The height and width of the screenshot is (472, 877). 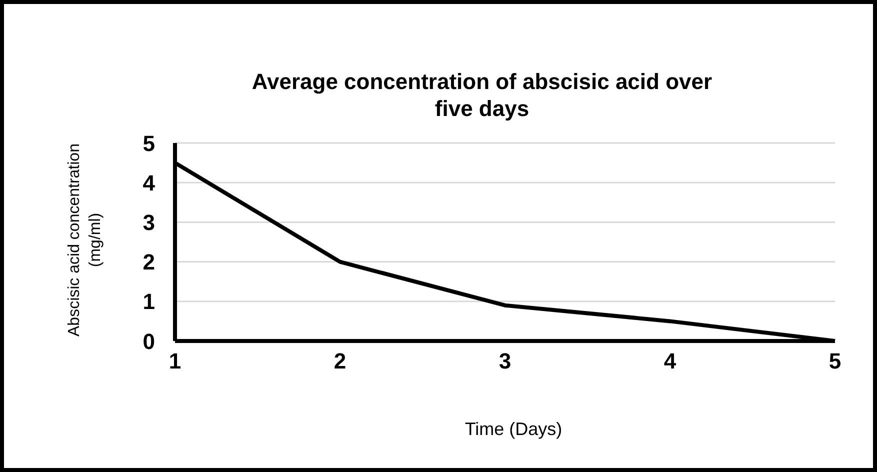 What do you see at coordinates (85, 240) in the screenshot?
I see `y-axis-title: Abscisic acid concentration (mg/ml)` at bounding box center [85, 240].